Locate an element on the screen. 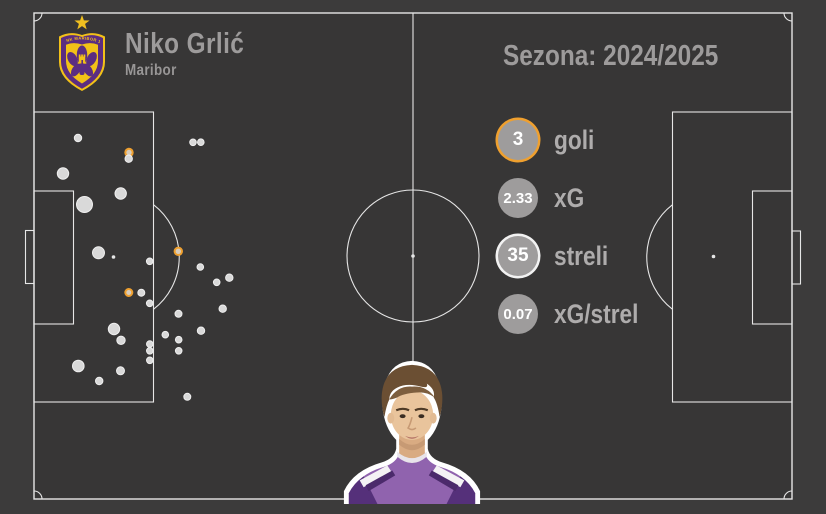 Image resolution: width=826 pixels, height=514 pixels. xg-per-shot-label: xG/strel is located at coordinates (596, 313).